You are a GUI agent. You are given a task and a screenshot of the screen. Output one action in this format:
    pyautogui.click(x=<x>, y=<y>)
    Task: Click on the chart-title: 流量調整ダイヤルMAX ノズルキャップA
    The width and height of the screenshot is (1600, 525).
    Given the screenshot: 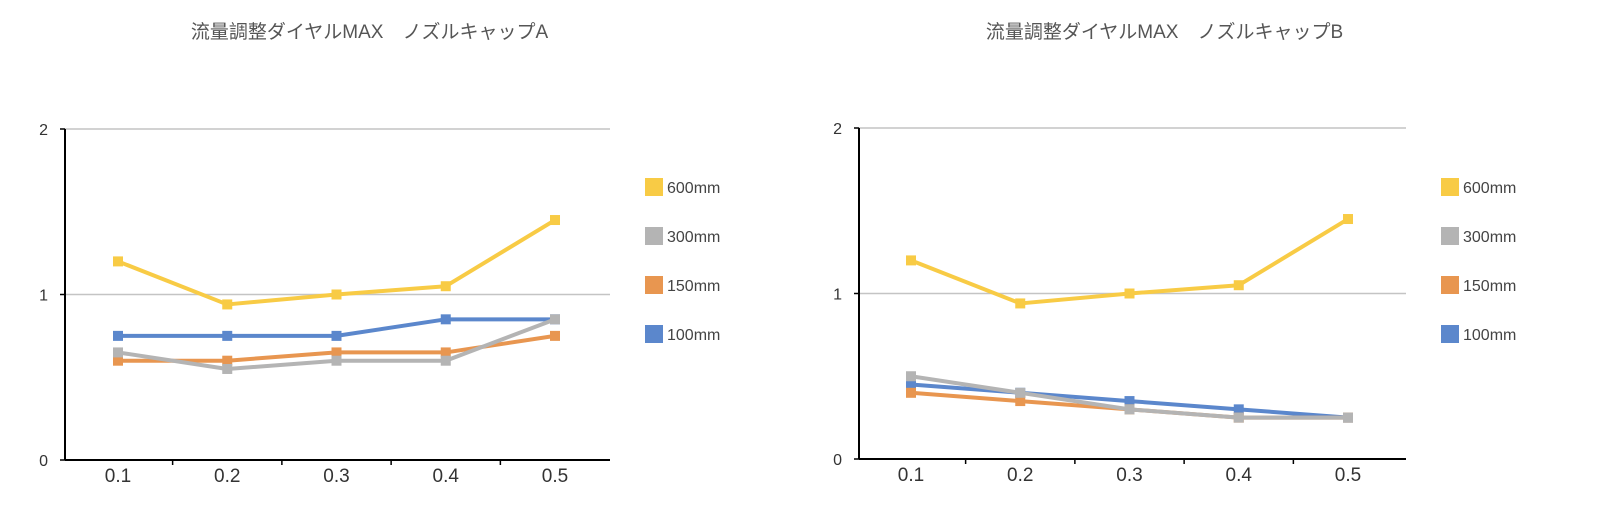 What is the action you would take?
    pyautogui.click(x=370, y=32)
    